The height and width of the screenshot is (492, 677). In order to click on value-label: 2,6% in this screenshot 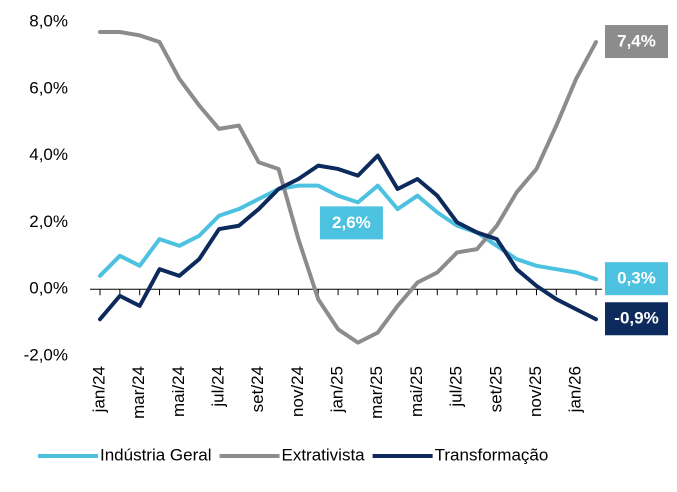, I will do `click(351, 222)`.